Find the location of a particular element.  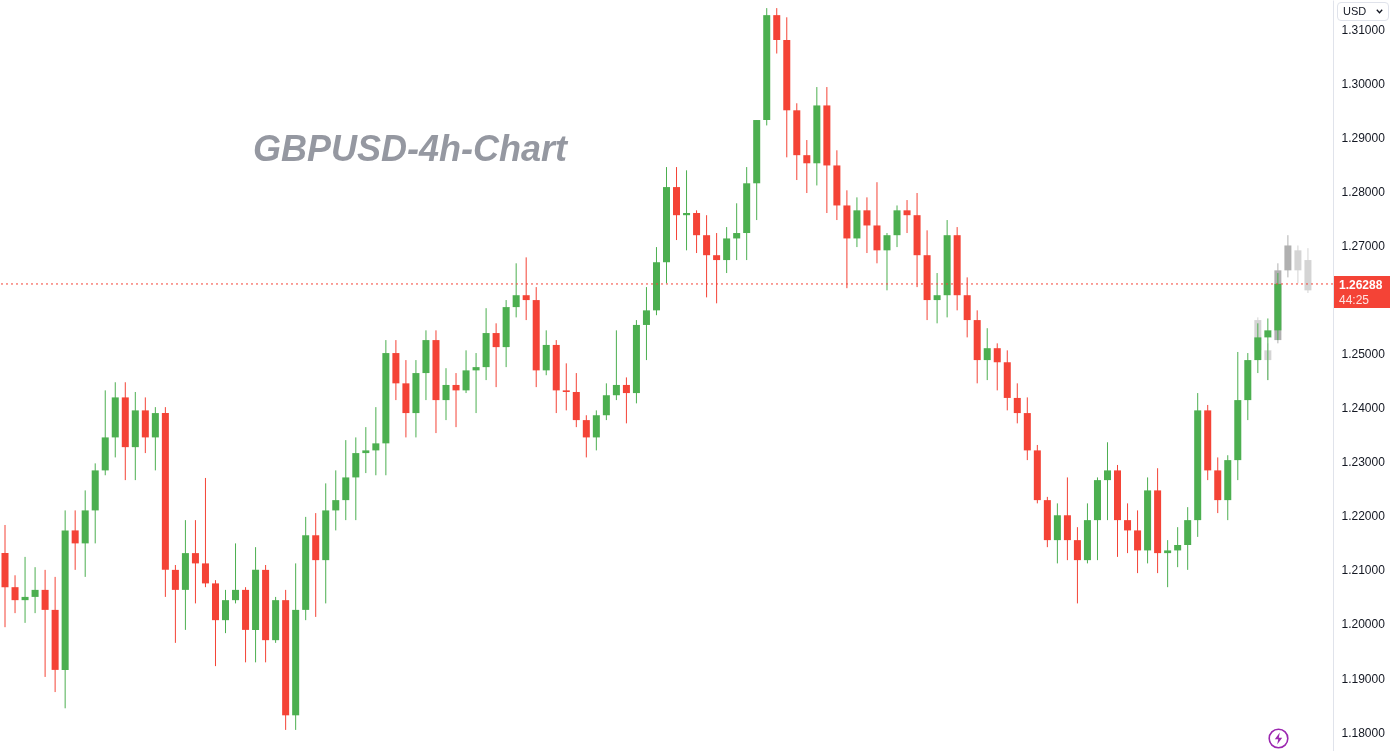

ref-line-label: 1.26288 is located at coordinates (1361, 284).